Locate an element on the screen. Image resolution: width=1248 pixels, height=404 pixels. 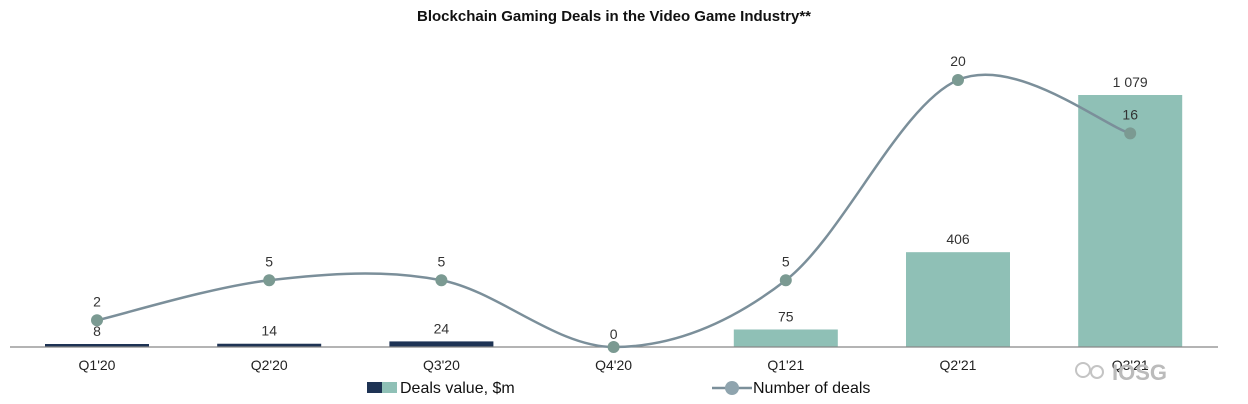
bar-value-label-1: 14 is located at coordinates (269, 331).